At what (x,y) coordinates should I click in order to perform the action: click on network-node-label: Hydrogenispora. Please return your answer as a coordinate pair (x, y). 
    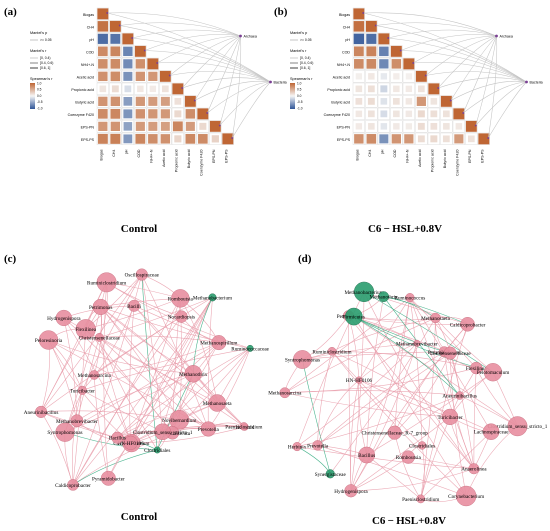
    Looking at the image, I should click on (351, 492).